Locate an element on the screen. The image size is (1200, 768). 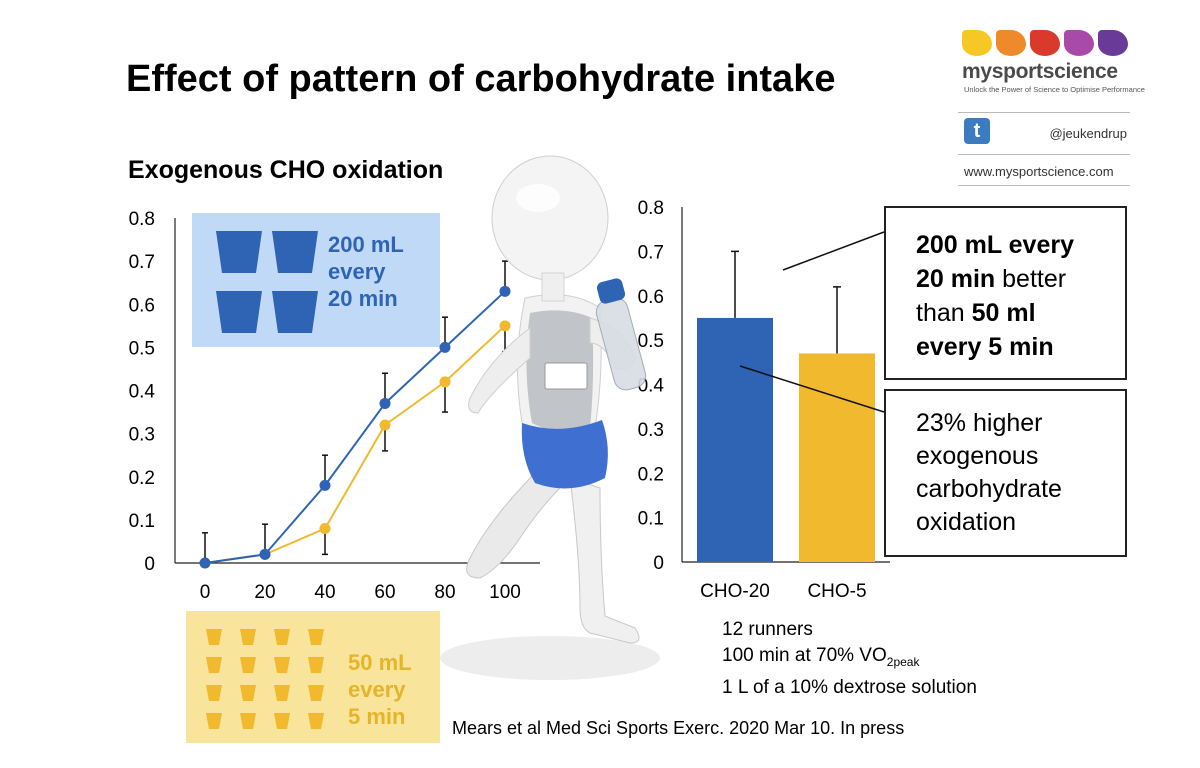
y-tick-label: 0.2 is located at coordinates (142, 478).